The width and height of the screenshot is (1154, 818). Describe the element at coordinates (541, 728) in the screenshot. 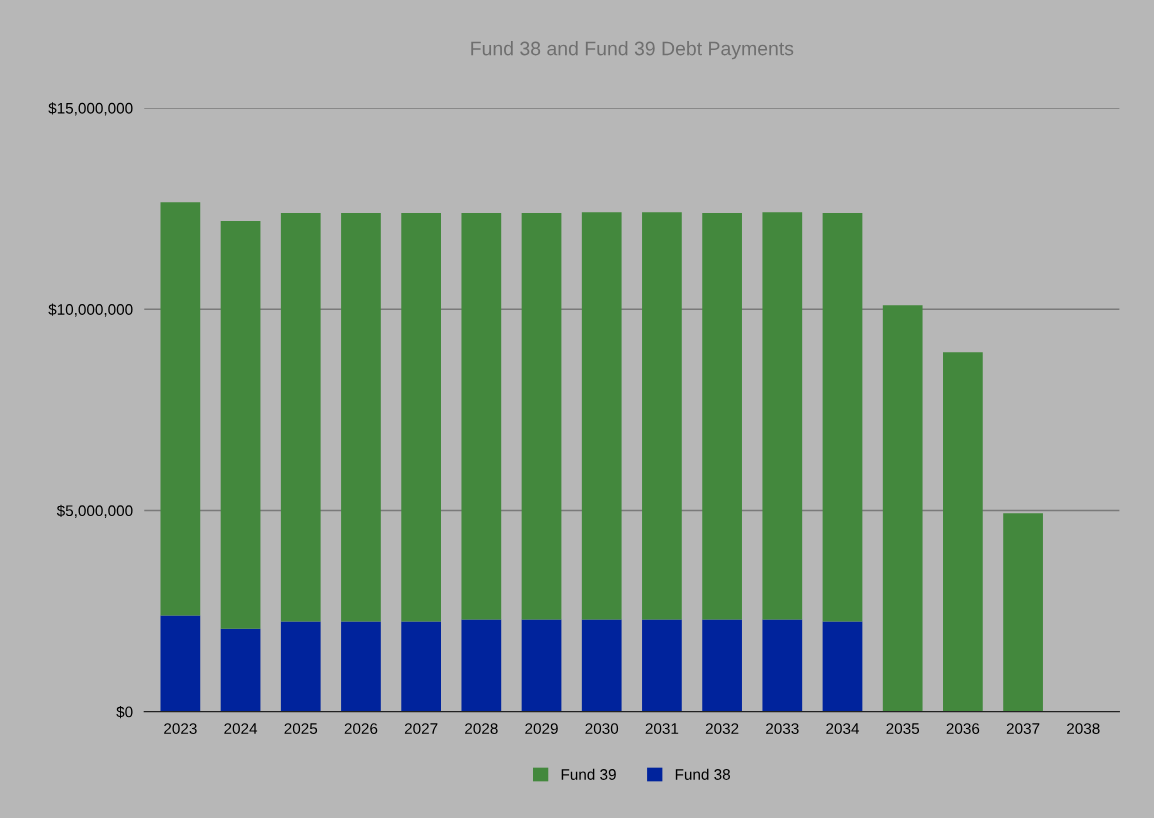

I see `x-tick-label: 2029` at that location.